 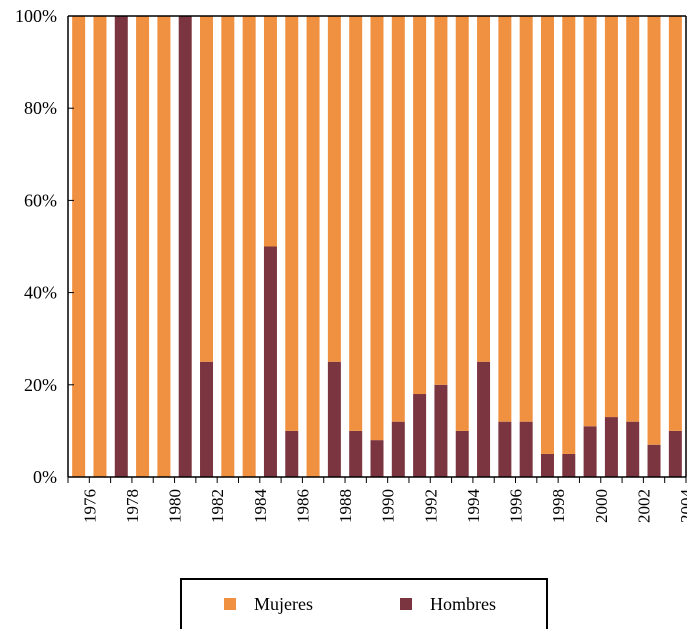 I want to click on bar-hombres-2001, so click(x=611, y=447).